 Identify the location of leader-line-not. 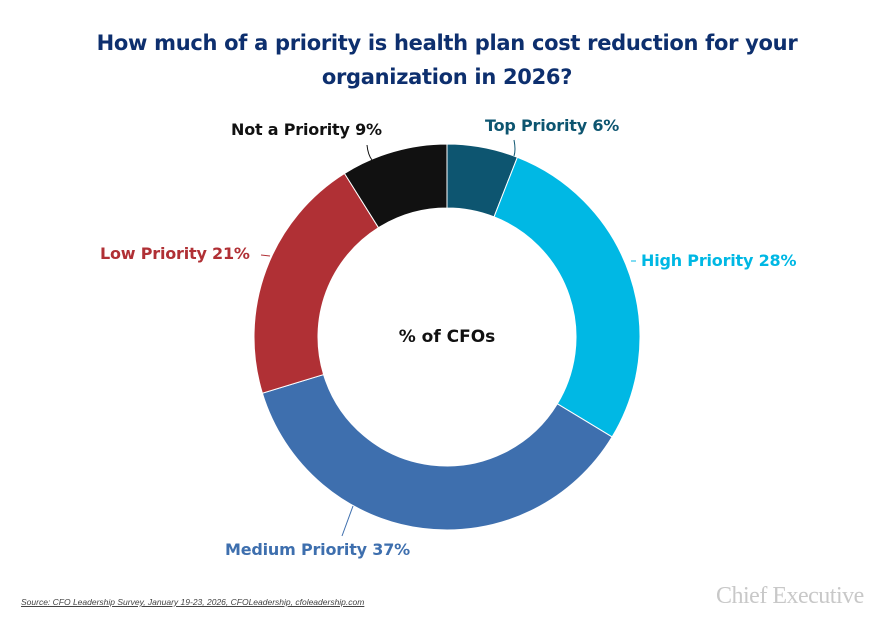
(369, 152).